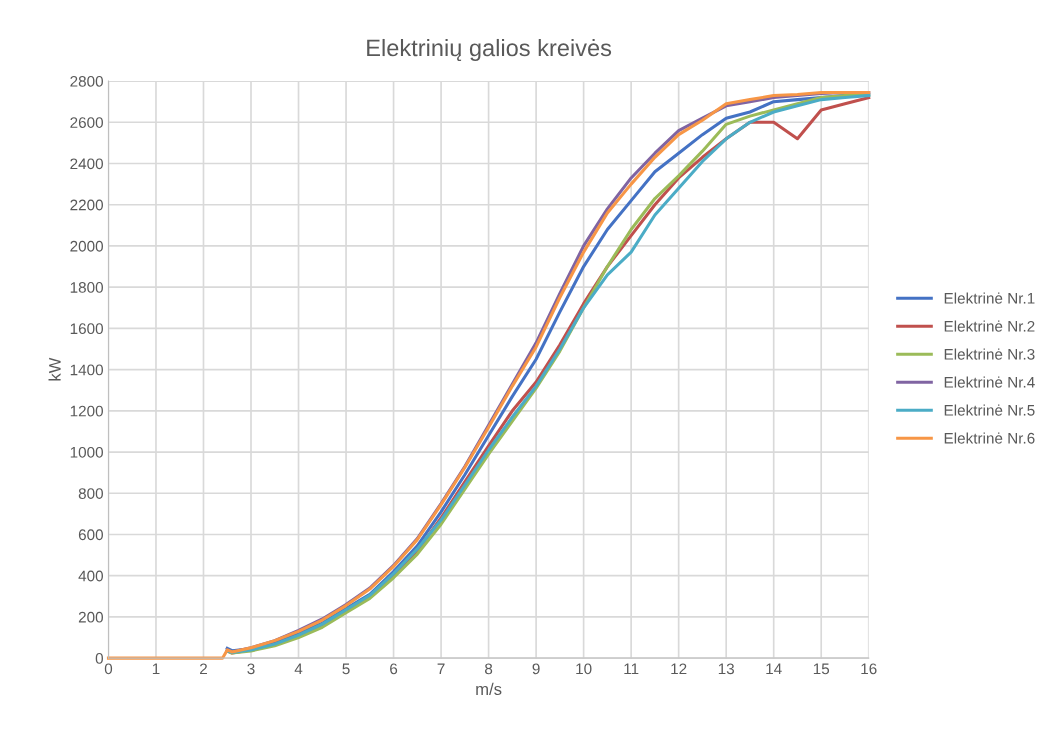 This screenshot has width=1053, height=737. I want to click on x-tick-label: 2, so click(203, 669).